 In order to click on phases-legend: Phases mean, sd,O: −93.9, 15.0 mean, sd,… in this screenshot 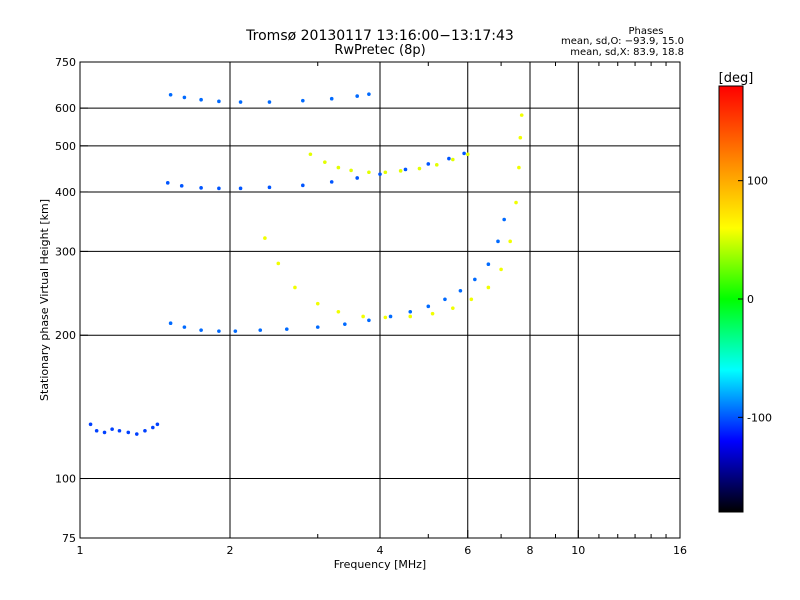, I will do `click(622, 42)`.